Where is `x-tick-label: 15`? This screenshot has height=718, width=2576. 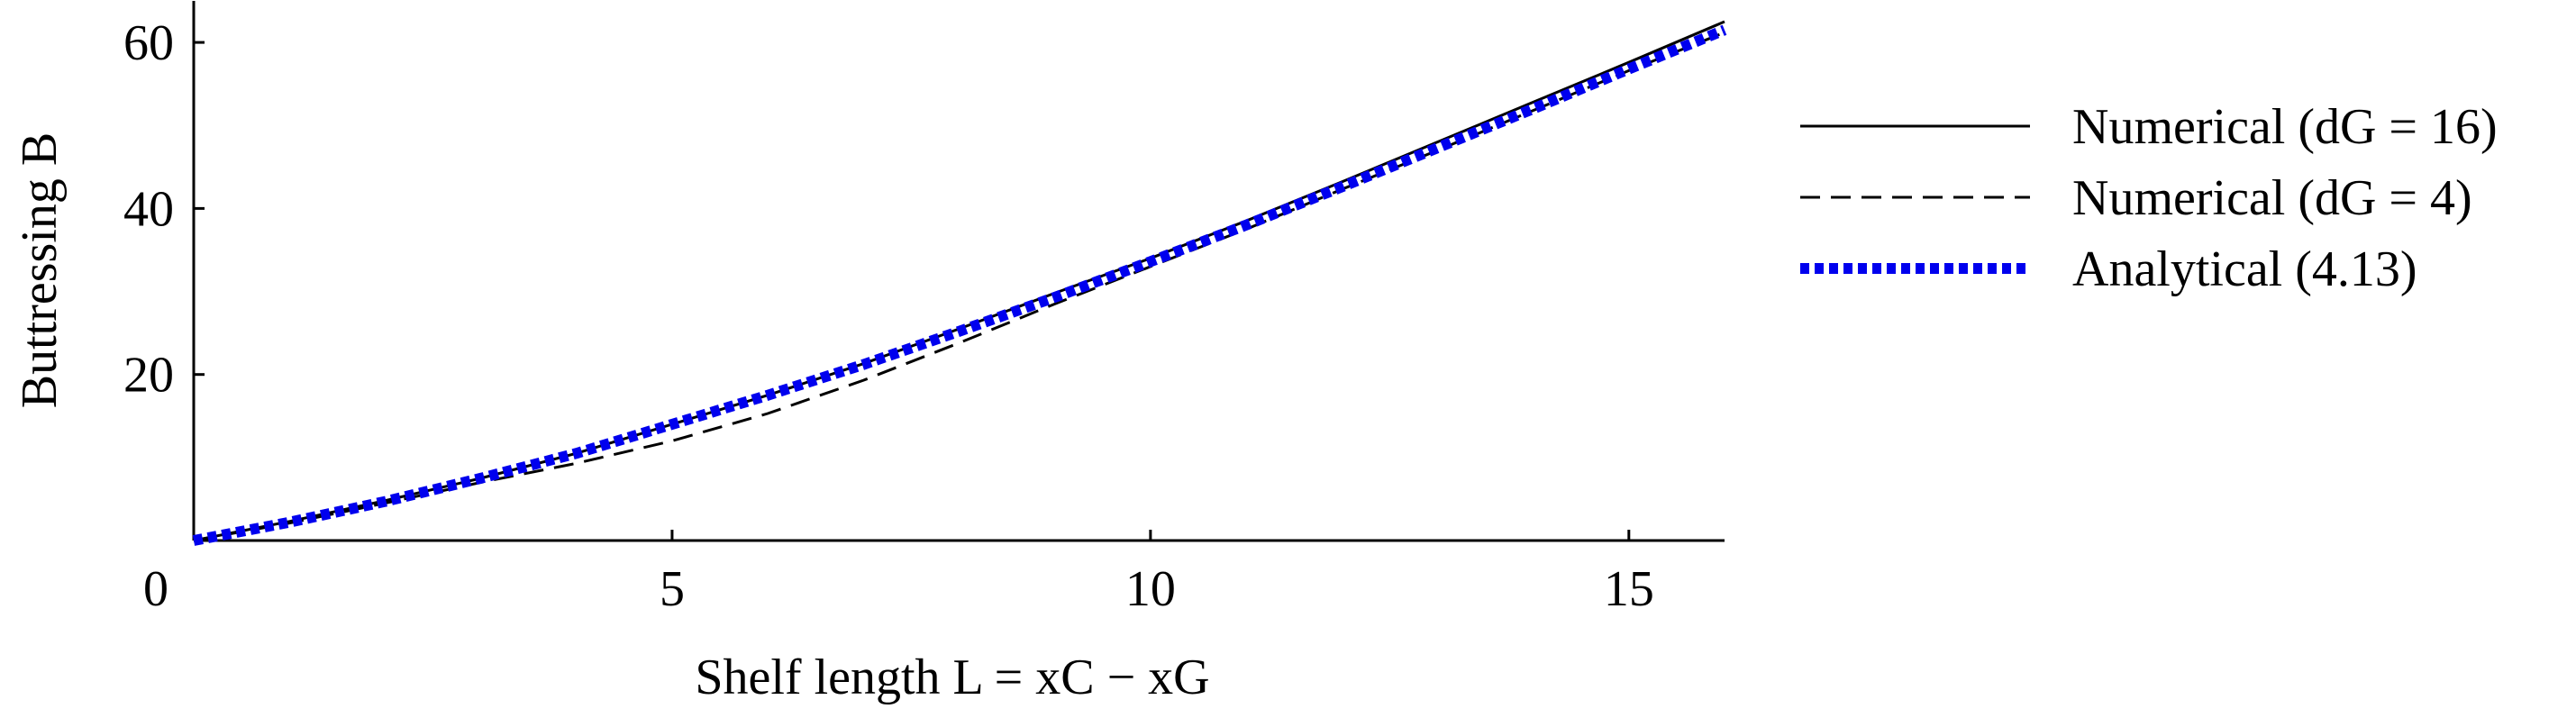
x-tick-label: 15 is located at coordinates (1629, 589).